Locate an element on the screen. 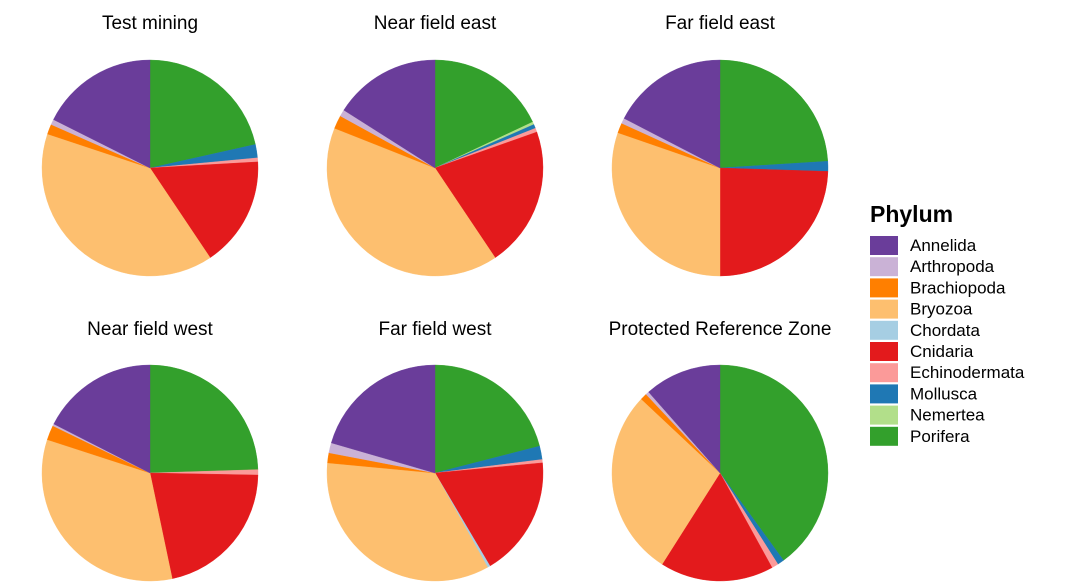 The height and width of the screenshot is (583, 1065). pie-panel-1: Test mining is located at coordinates (150, 145).